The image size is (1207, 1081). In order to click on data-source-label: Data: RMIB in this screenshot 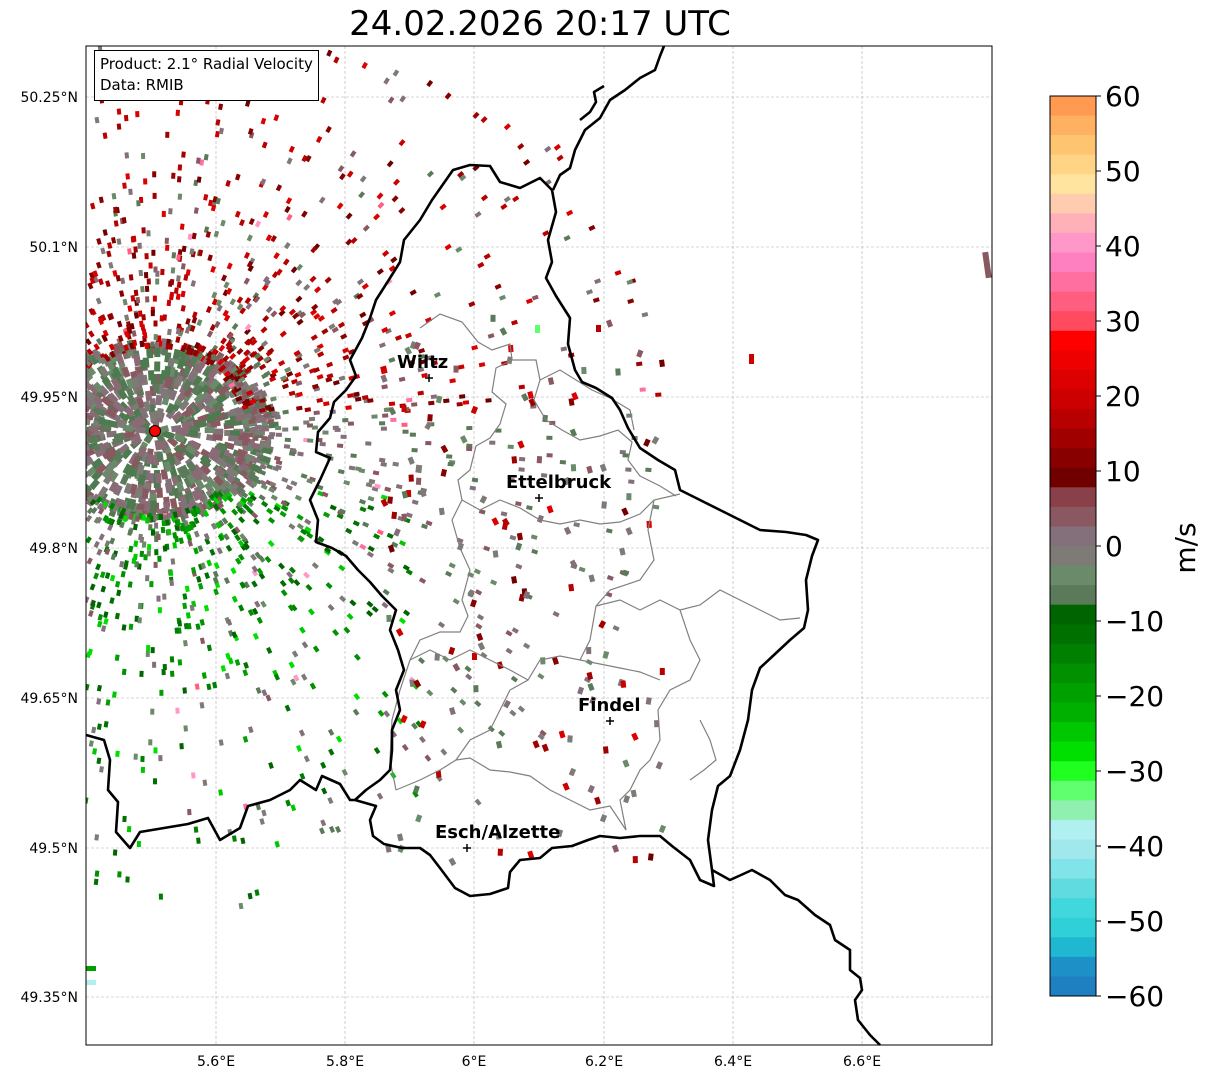, I will do `click(142, 85)`.